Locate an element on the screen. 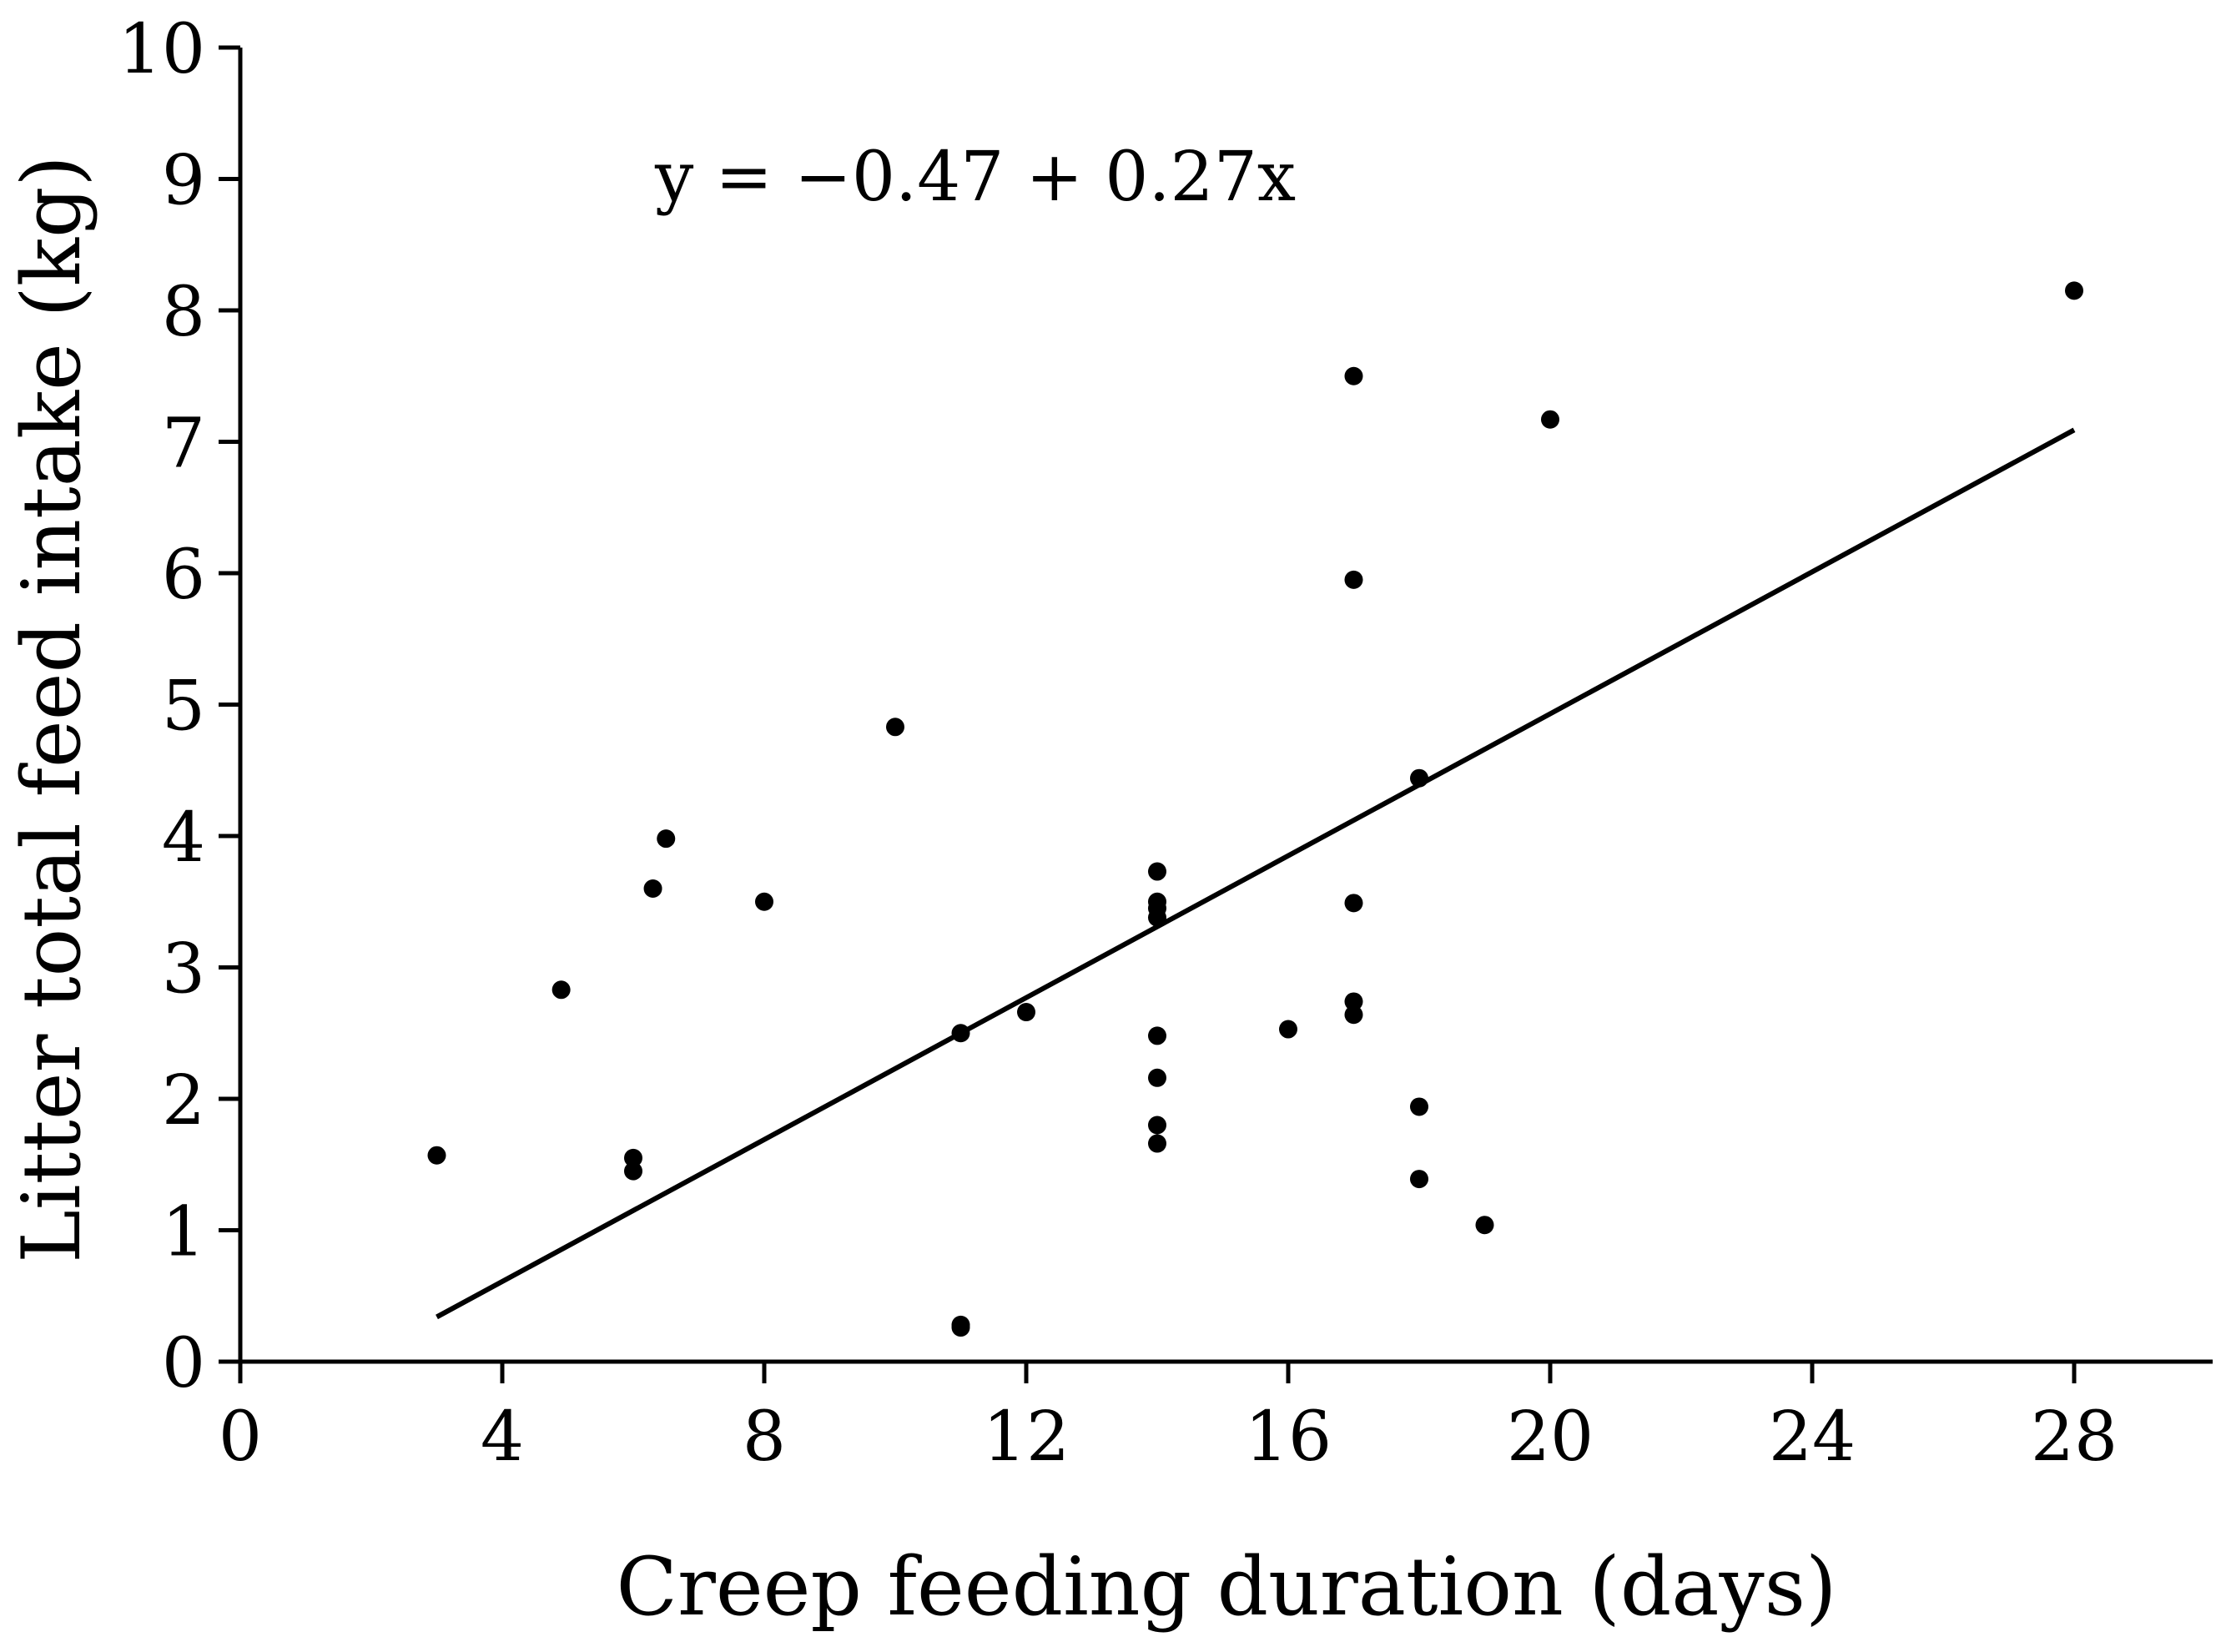  y-tick-label: 1 is located at coordinates (184, 1232).